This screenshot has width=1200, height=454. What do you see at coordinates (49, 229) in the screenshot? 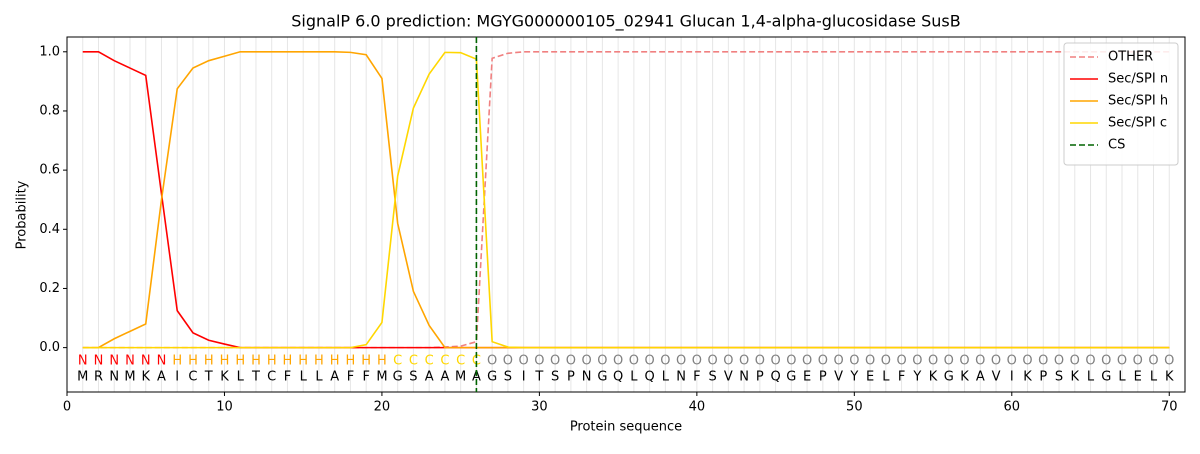
I see `y-tick-label: 0.4` at bounding box center [49, 229].